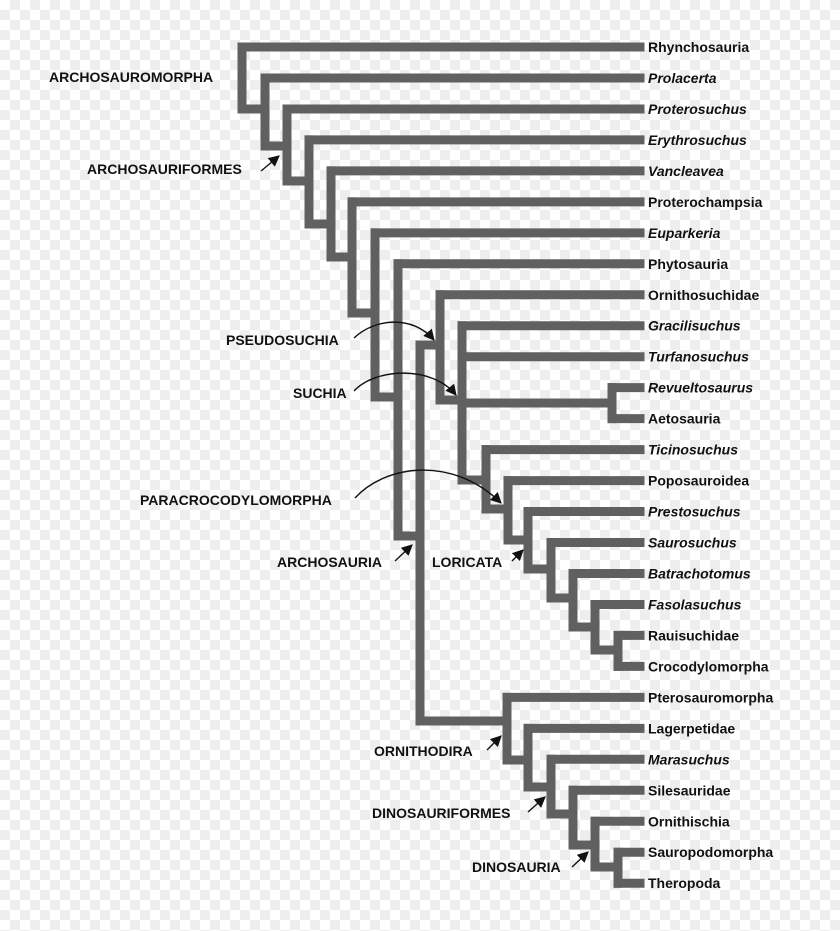 The image size is (840, 931). I want to click on pseudosuchia-arrow, so click(394, 331).